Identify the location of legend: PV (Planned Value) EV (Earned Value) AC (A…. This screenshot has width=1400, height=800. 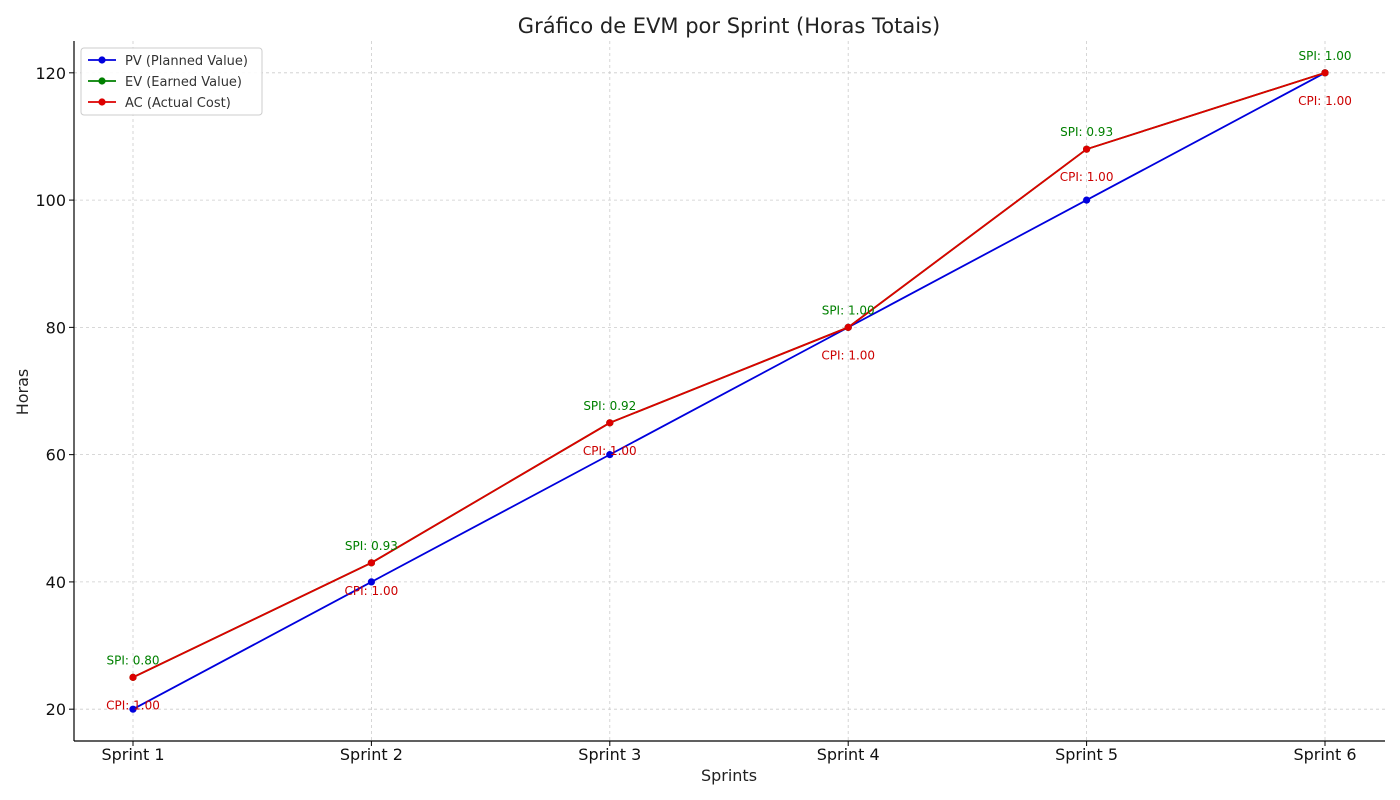
(171, 81).